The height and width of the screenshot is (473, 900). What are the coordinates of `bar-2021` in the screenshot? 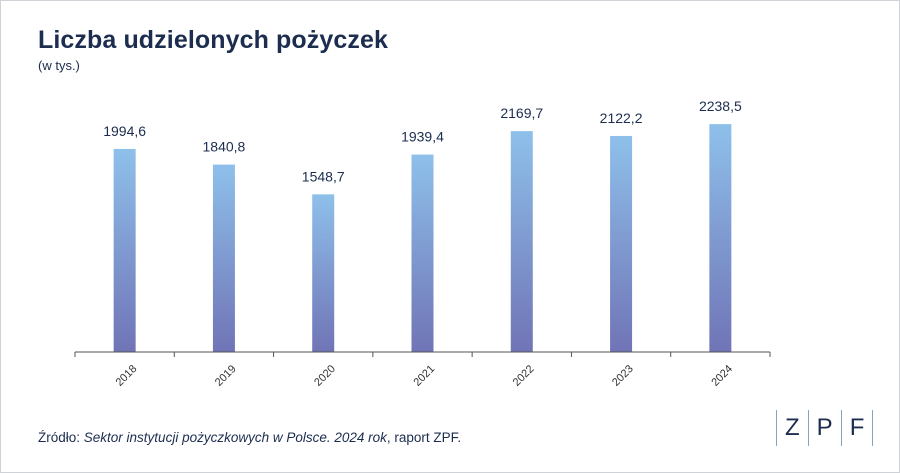 It's located at (422, 253).